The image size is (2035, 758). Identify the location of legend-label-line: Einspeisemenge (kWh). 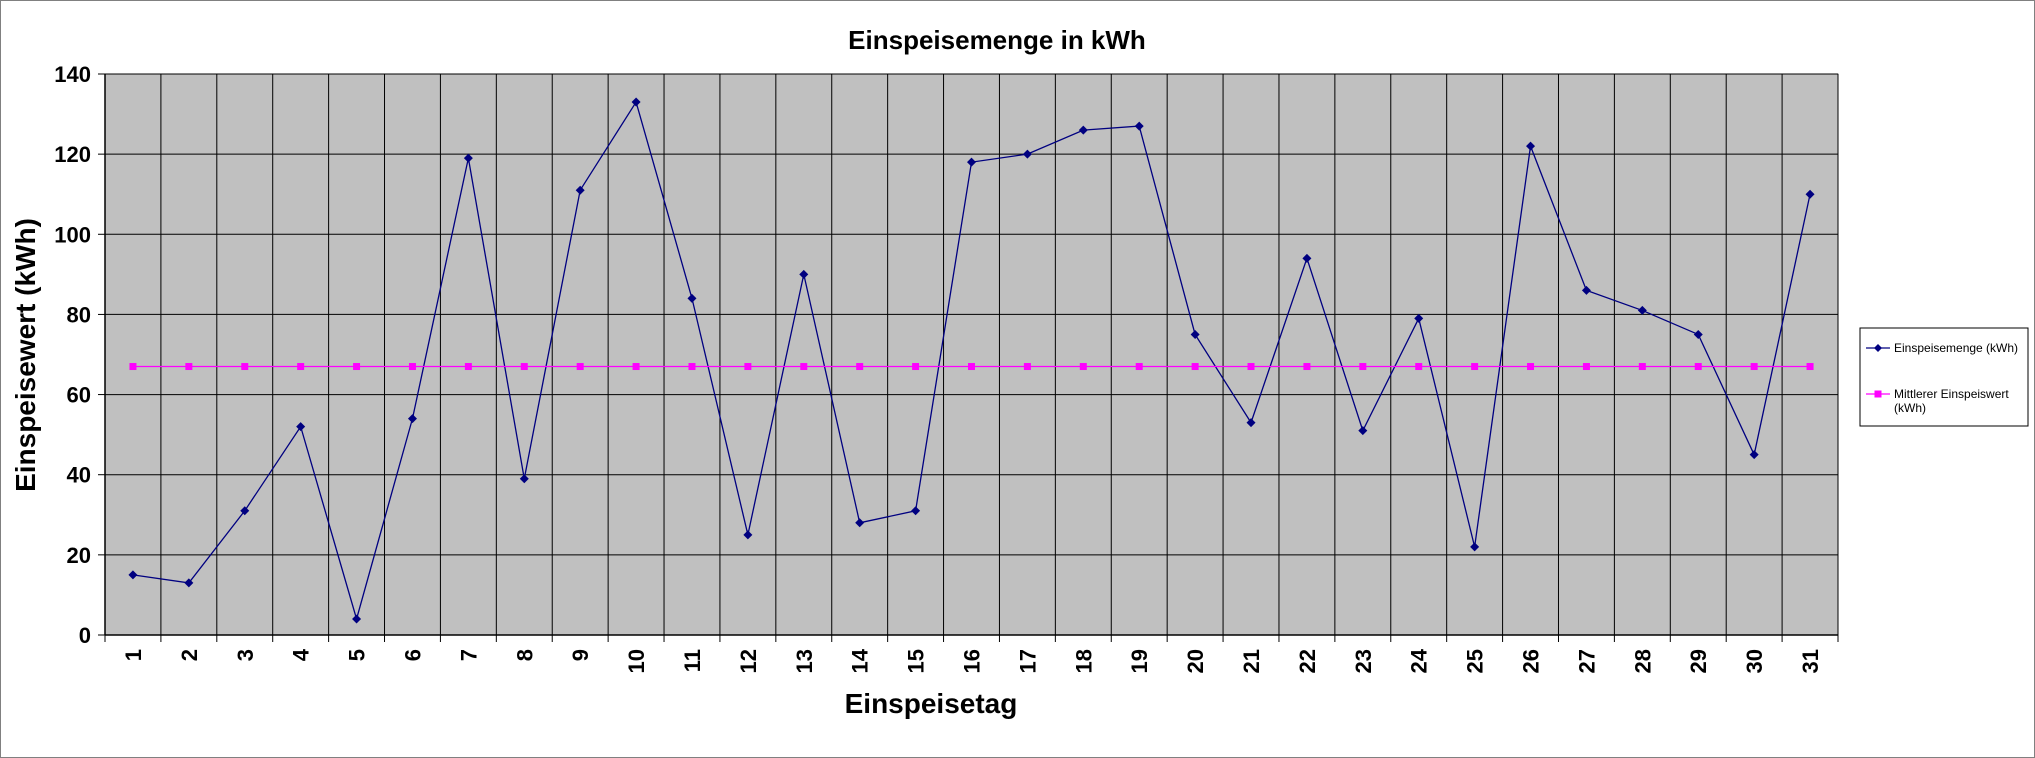
(1956, 348).